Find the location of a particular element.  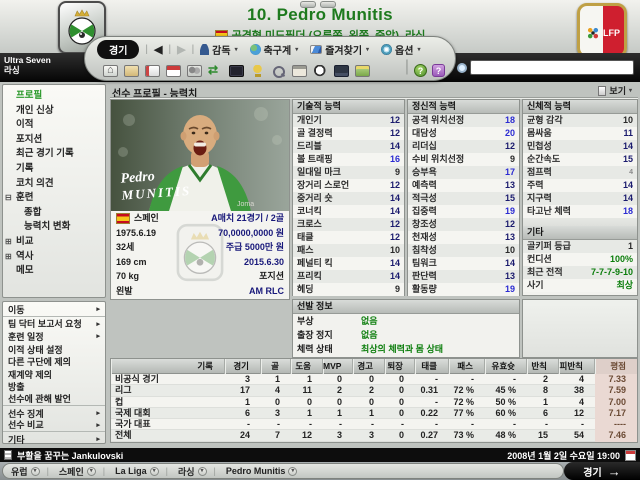

back-button: ◀ is located at coordinates (158, 49).